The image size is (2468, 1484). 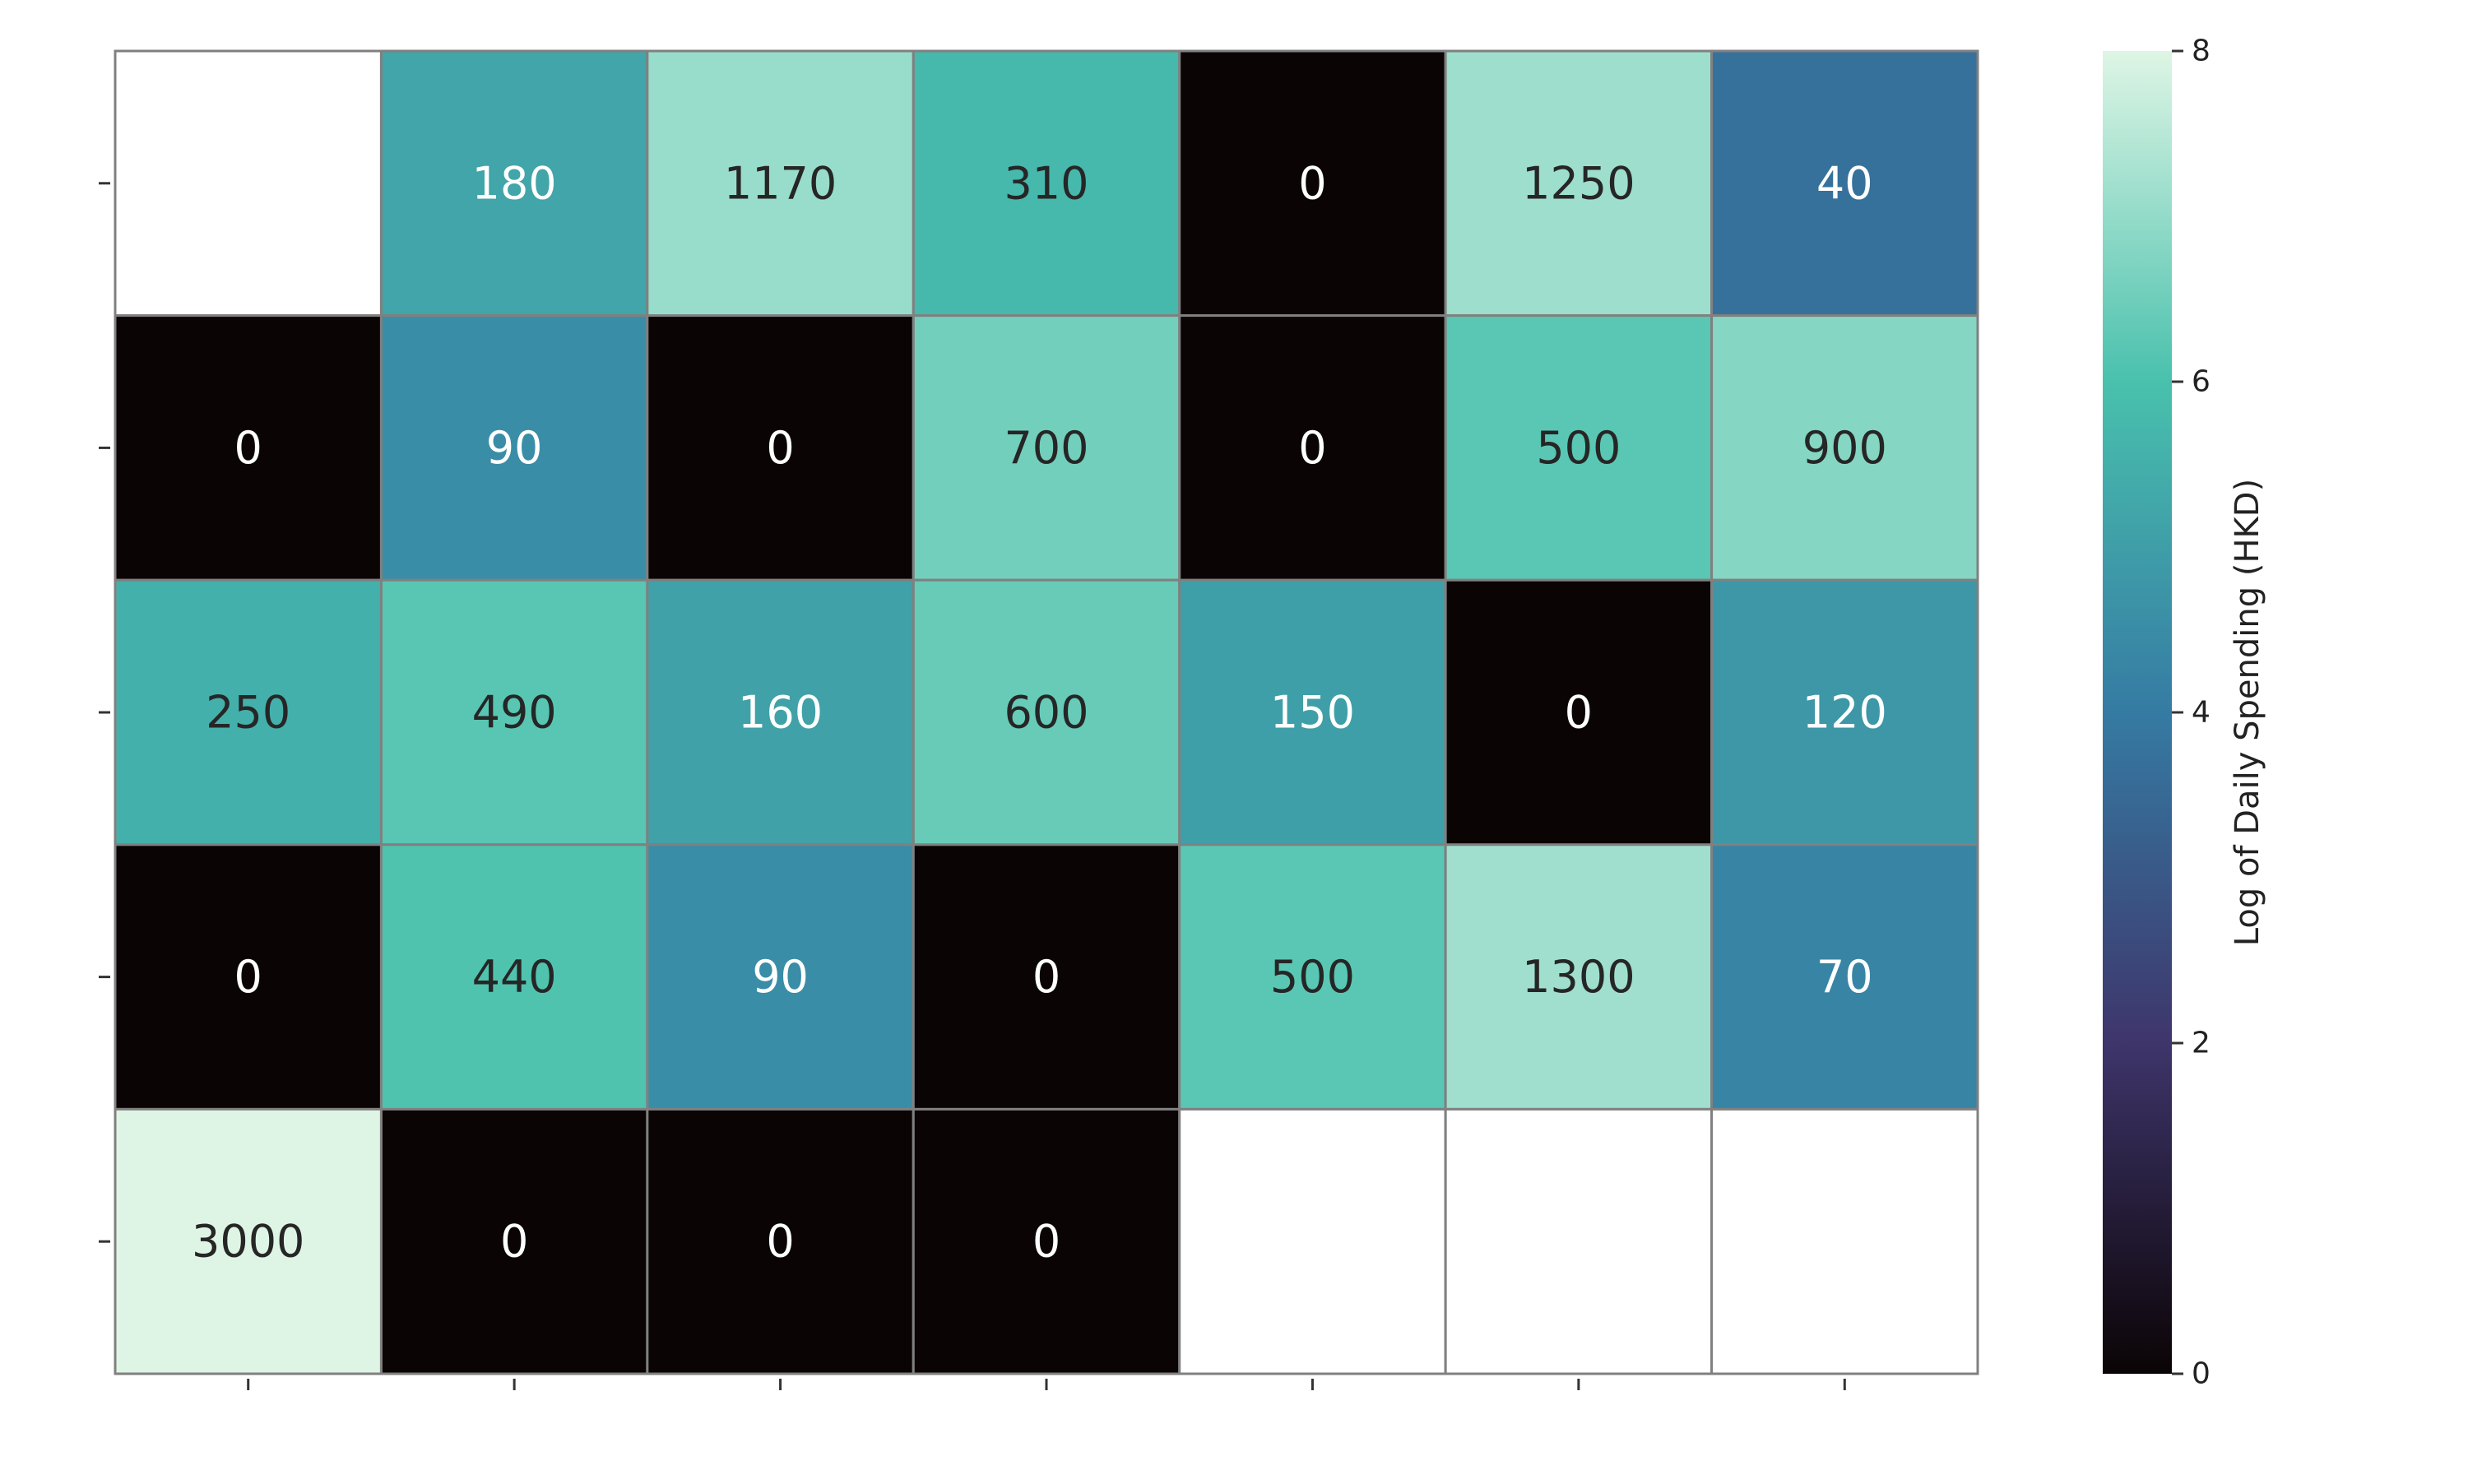 I want to click on cell-value-label: 1170, so click(x=780, y=183).